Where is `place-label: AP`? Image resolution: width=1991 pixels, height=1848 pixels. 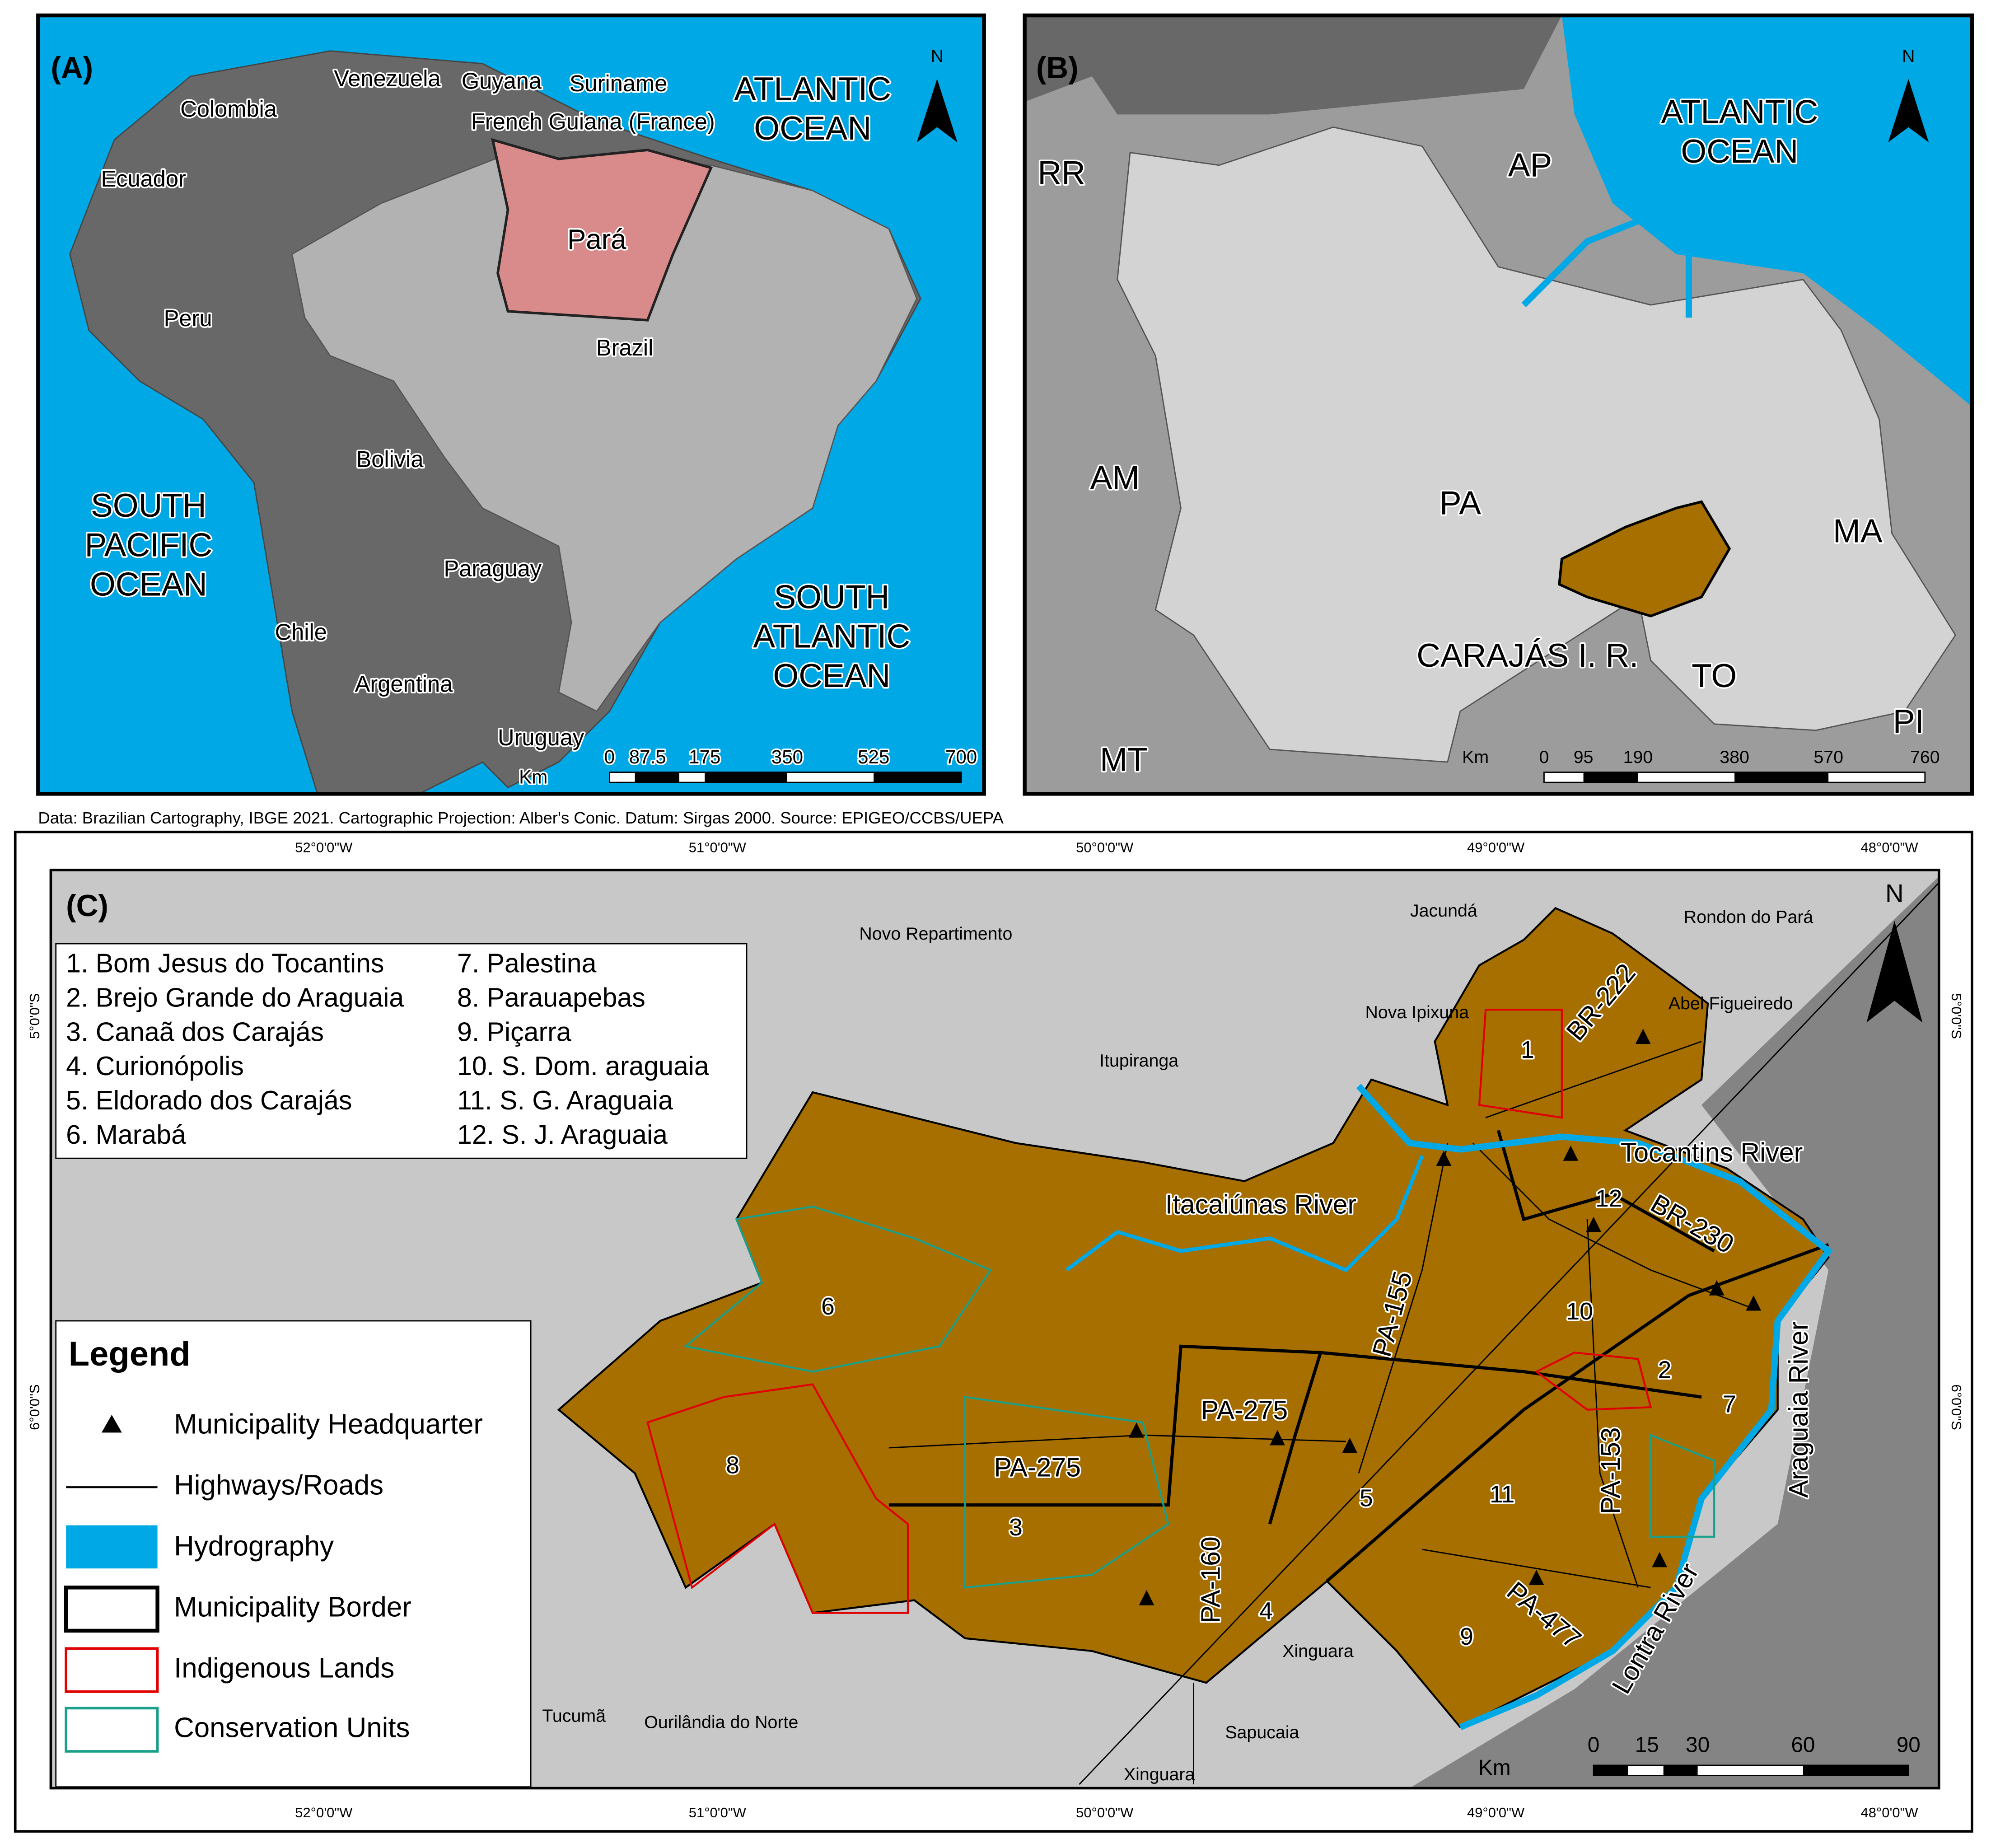 place-label: AP is located at coordinates (1530, 165).